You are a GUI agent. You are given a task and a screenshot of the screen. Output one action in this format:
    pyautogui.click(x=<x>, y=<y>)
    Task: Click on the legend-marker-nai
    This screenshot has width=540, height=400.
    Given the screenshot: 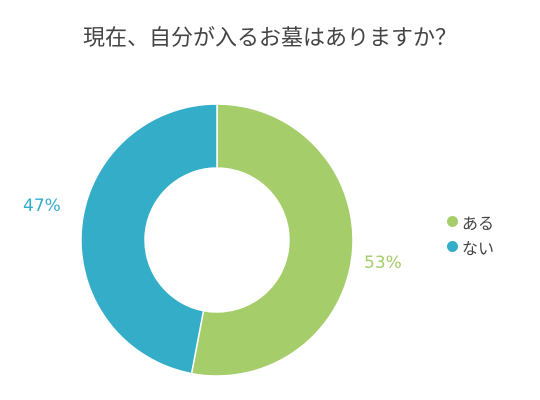 What is the action you would take?
    pyautogui.click(x=452, y=246)
    